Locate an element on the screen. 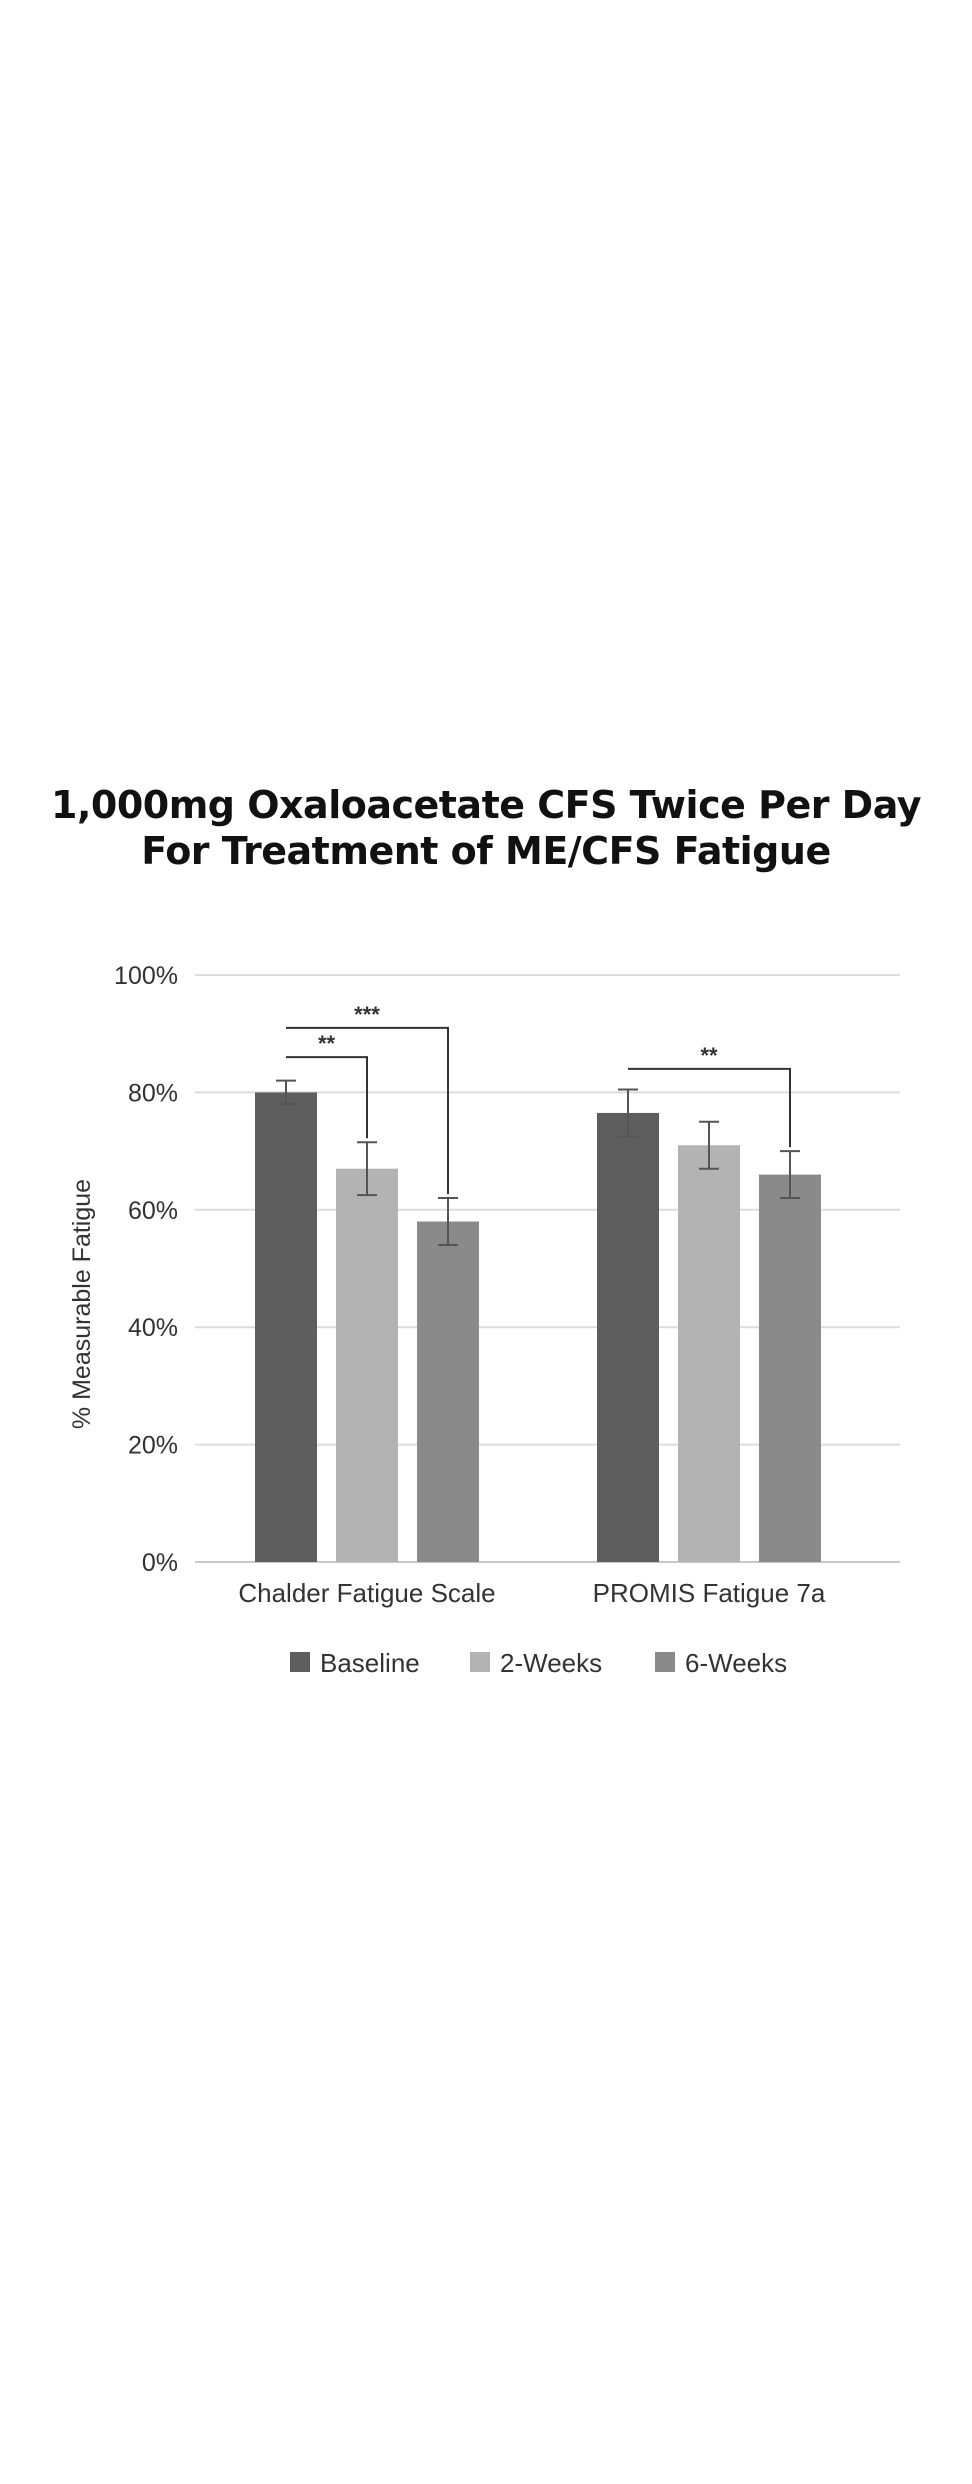 The image size is (972, 2484). chart-title-line-1: 1,000mg Oxaloacetate CFS Twice Per Day is located at coordinates (486, 805).